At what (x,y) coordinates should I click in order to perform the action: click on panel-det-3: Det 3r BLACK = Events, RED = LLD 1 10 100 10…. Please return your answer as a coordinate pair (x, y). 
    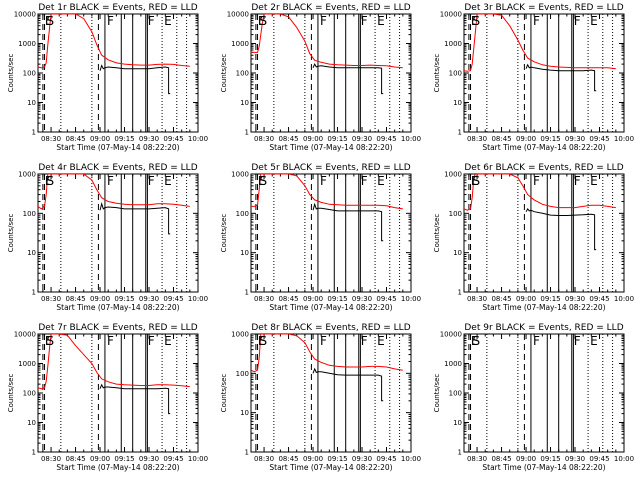
    Looking at the image, I should click on (533, 77).